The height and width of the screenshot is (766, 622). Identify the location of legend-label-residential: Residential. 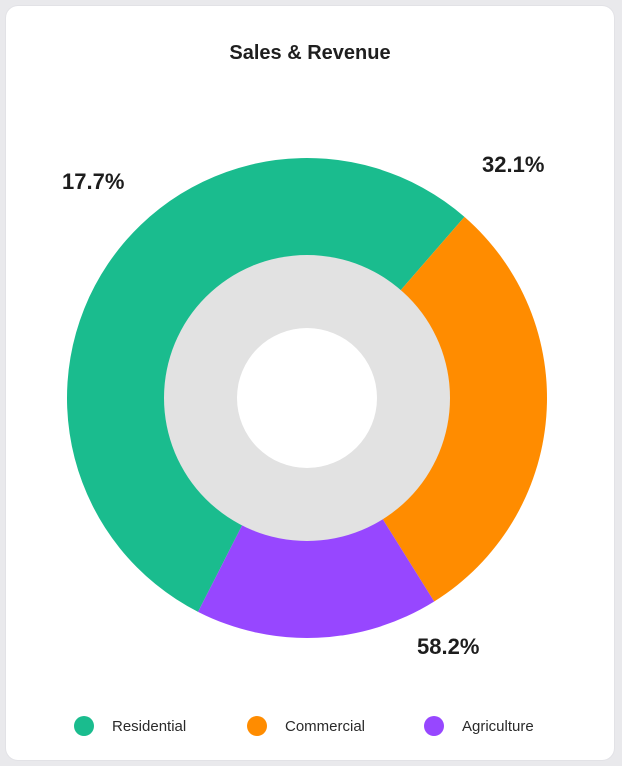
(149, 726).